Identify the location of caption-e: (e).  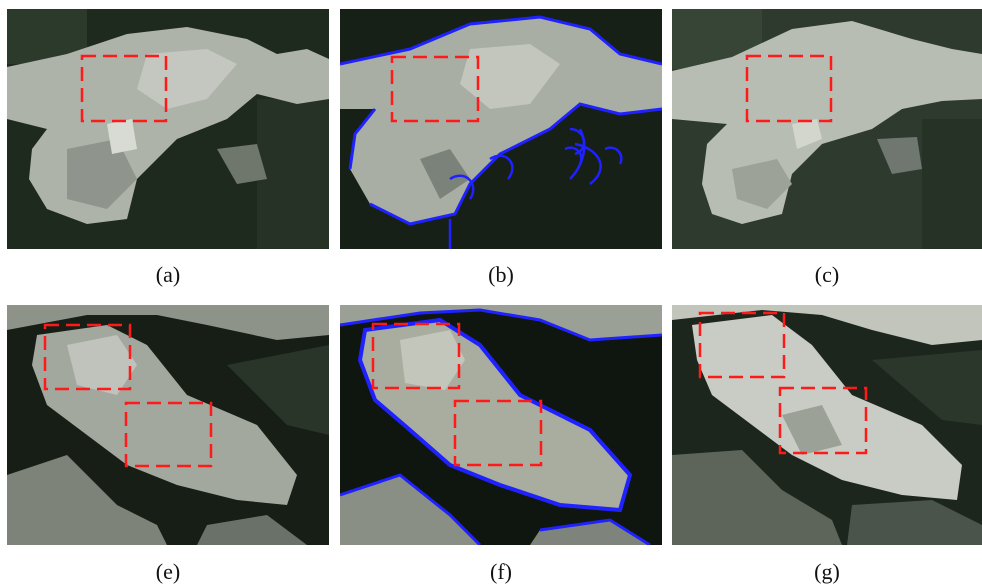
(168, 571).